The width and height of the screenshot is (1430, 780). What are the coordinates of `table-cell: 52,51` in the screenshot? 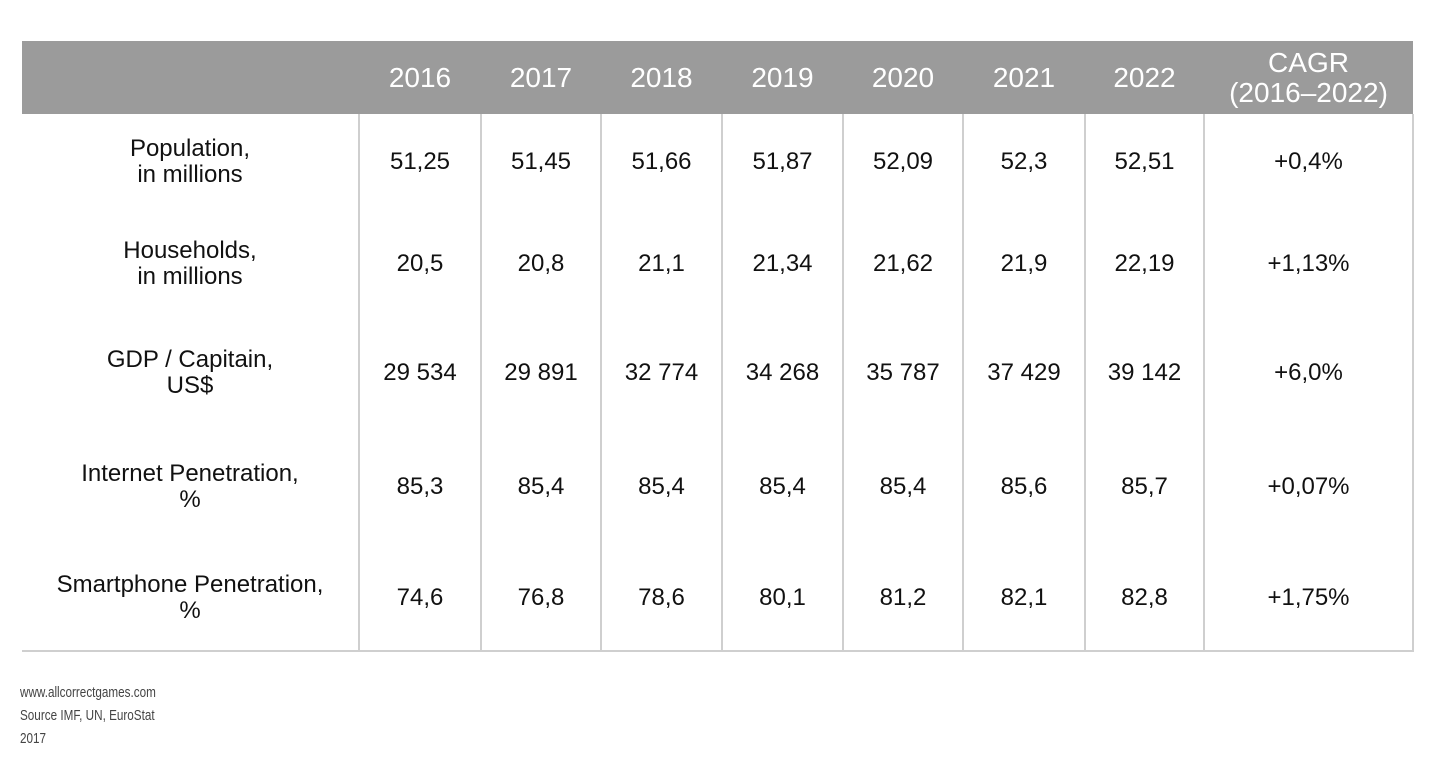 It's located at (1144, 162).